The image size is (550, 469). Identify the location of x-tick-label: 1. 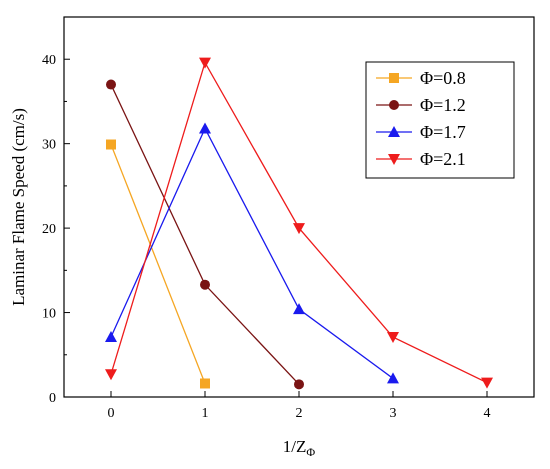
(205, 413).